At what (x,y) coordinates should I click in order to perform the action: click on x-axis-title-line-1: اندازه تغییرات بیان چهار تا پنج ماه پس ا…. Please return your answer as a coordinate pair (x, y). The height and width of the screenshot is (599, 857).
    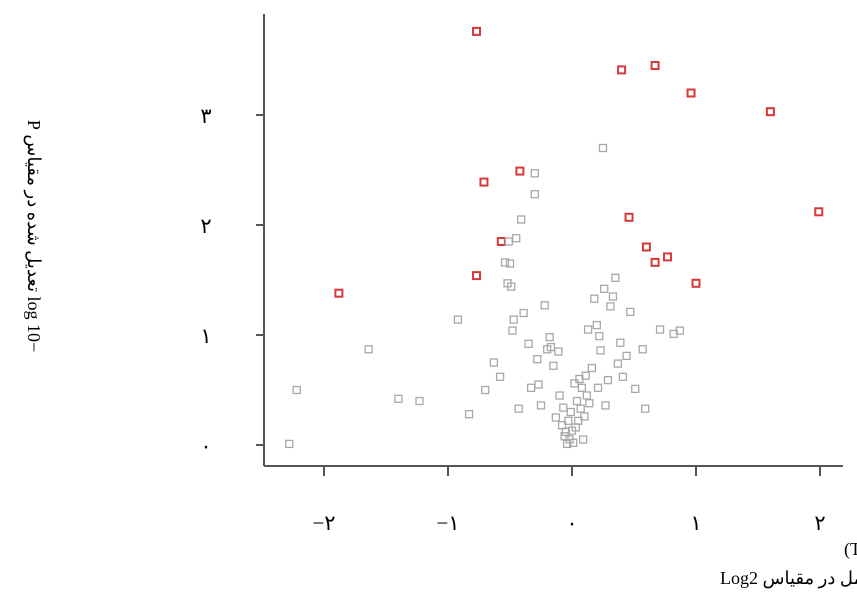
    Looking at the image, I should click on (850, 549).